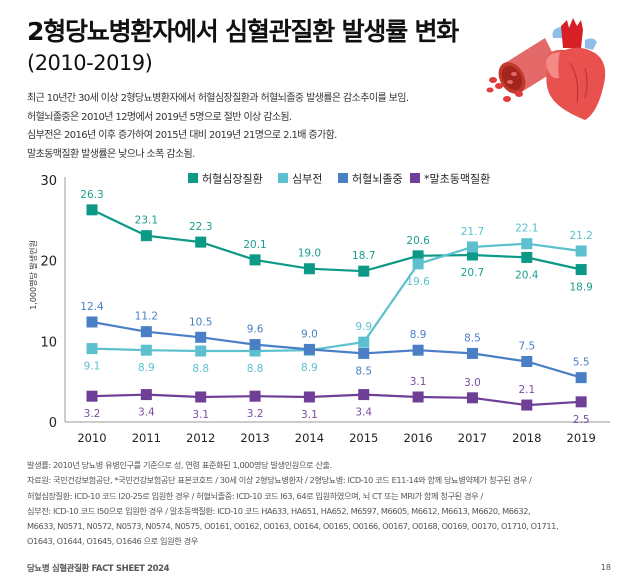 The image size is (626, 580). Describe the element at coordinates (200, 227) in the screenshot. I see `data-label: 22.3` at that location.